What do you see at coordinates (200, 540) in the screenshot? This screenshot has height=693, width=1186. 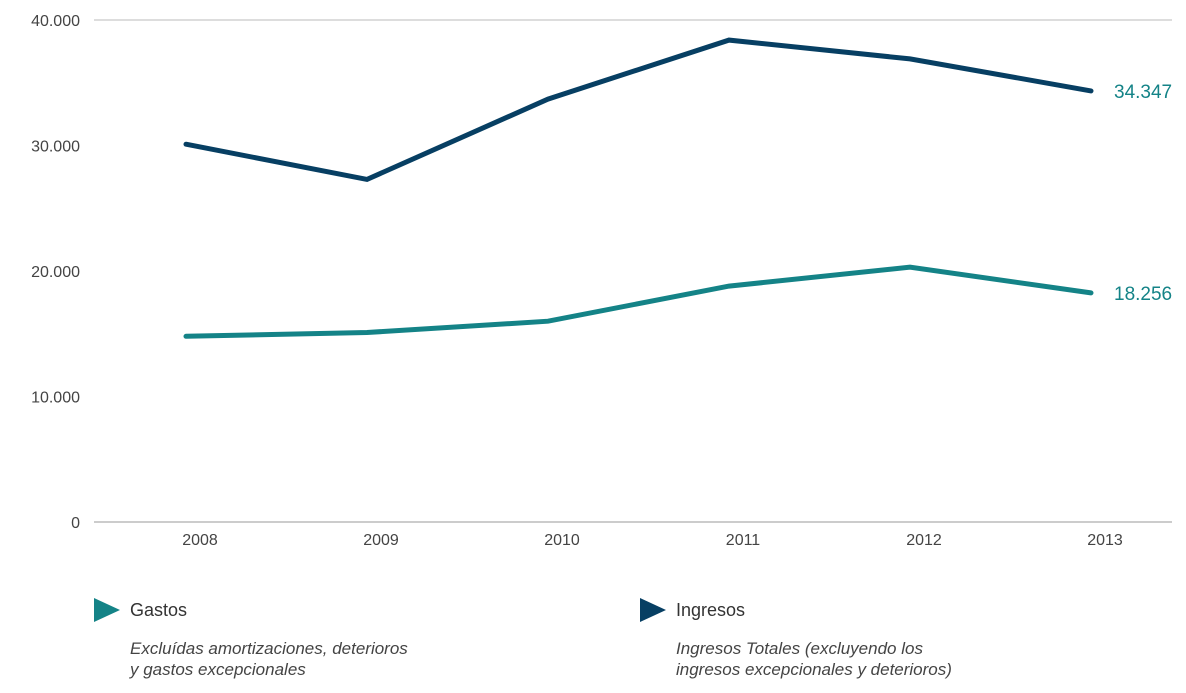 I see `x-tick-label: 2008` at bounding box center [200, 540].